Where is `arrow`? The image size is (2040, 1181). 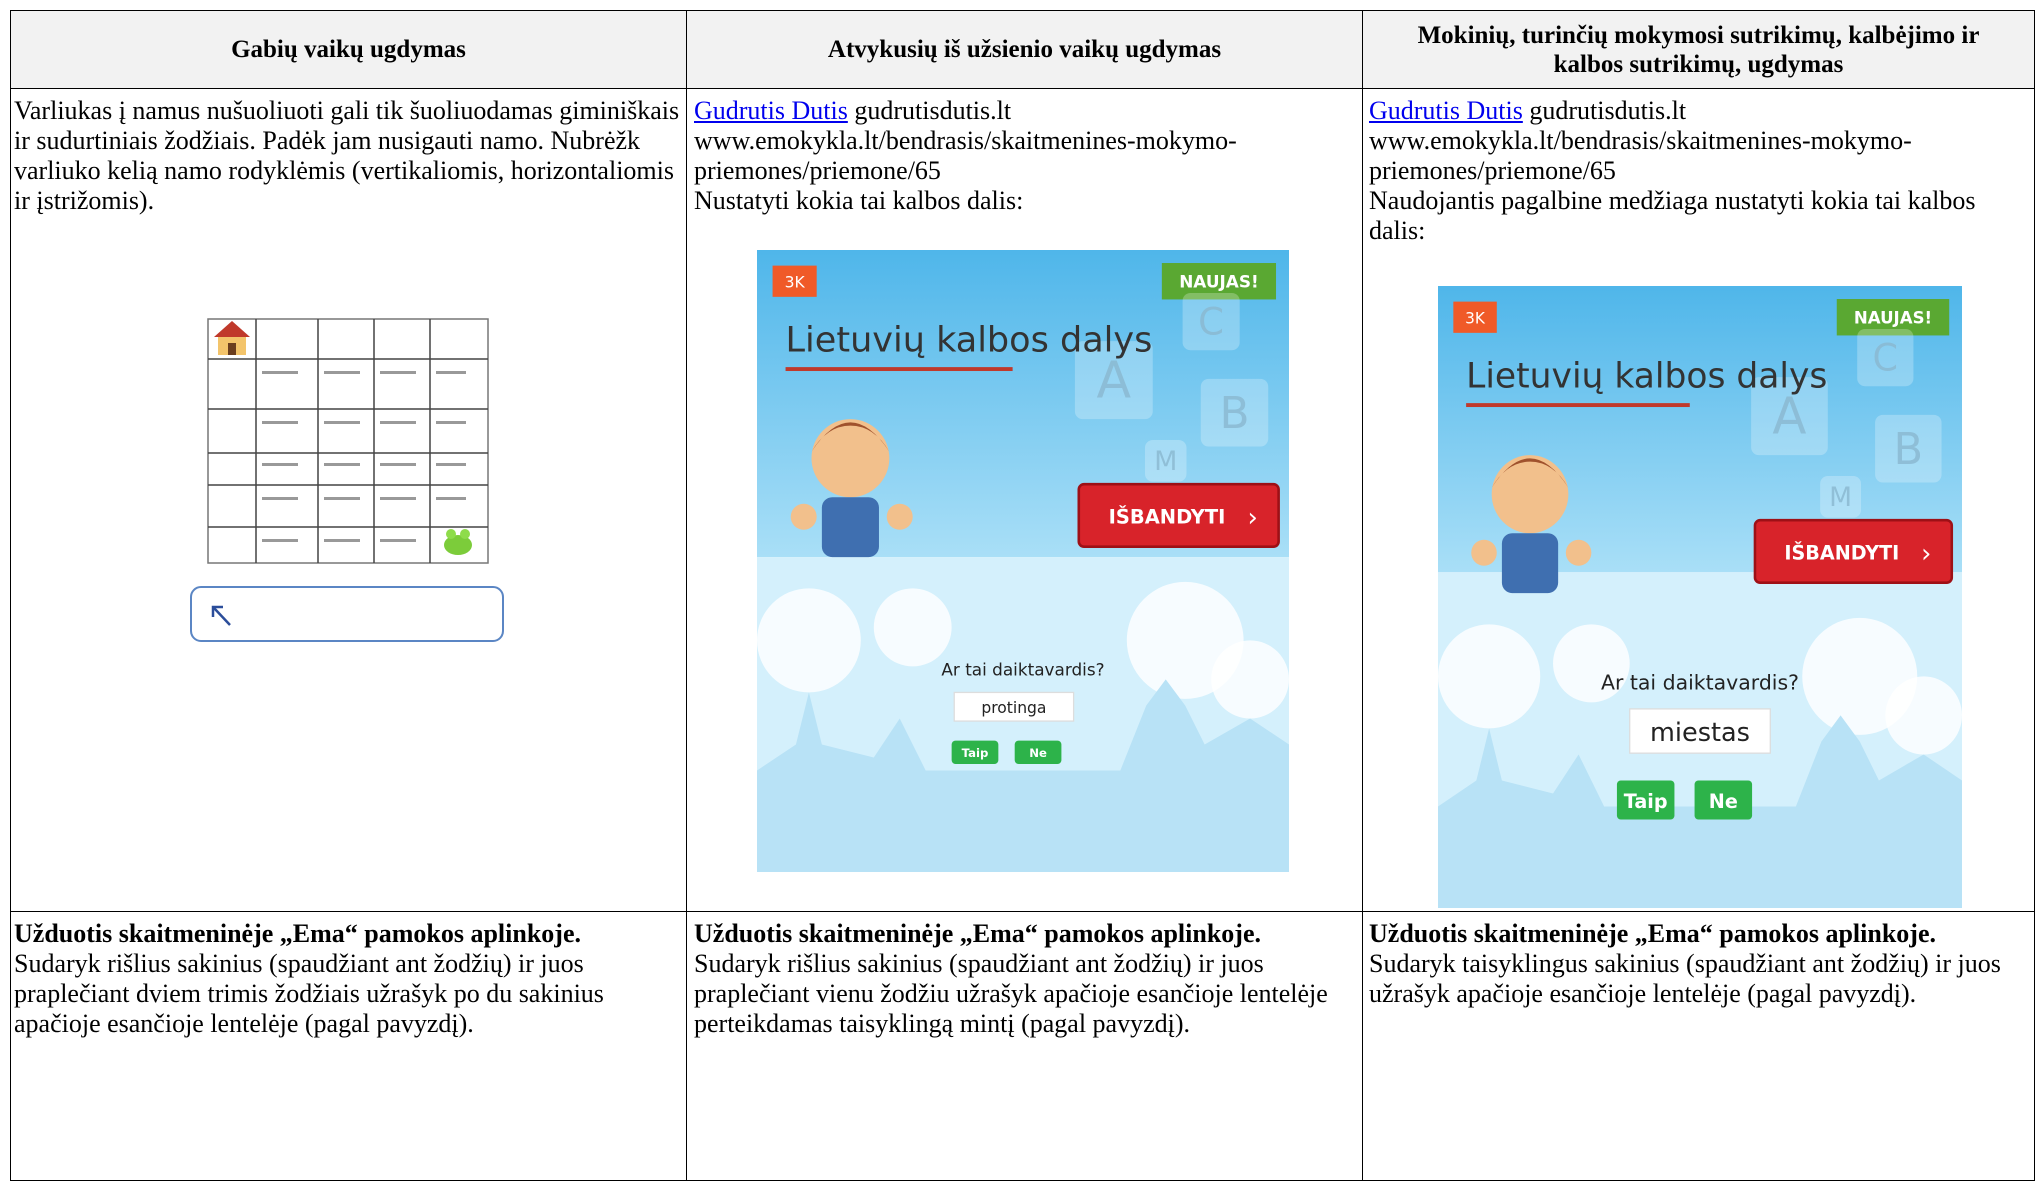 arrow is located at coordinates (221, 615).